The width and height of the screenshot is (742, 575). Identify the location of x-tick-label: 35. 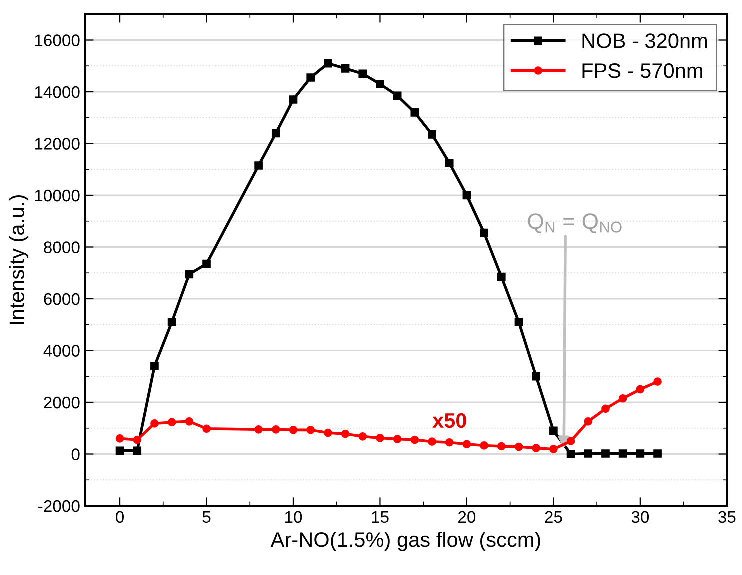
(727, 517).